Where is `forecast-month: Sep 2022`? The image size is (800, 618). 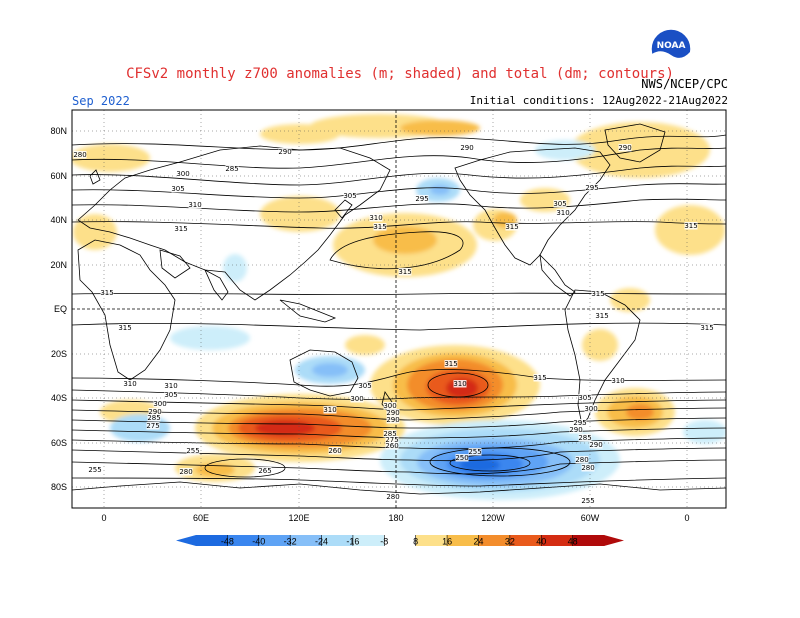 forecast-month: Sep 2022 is located at coordinates (101, 101).